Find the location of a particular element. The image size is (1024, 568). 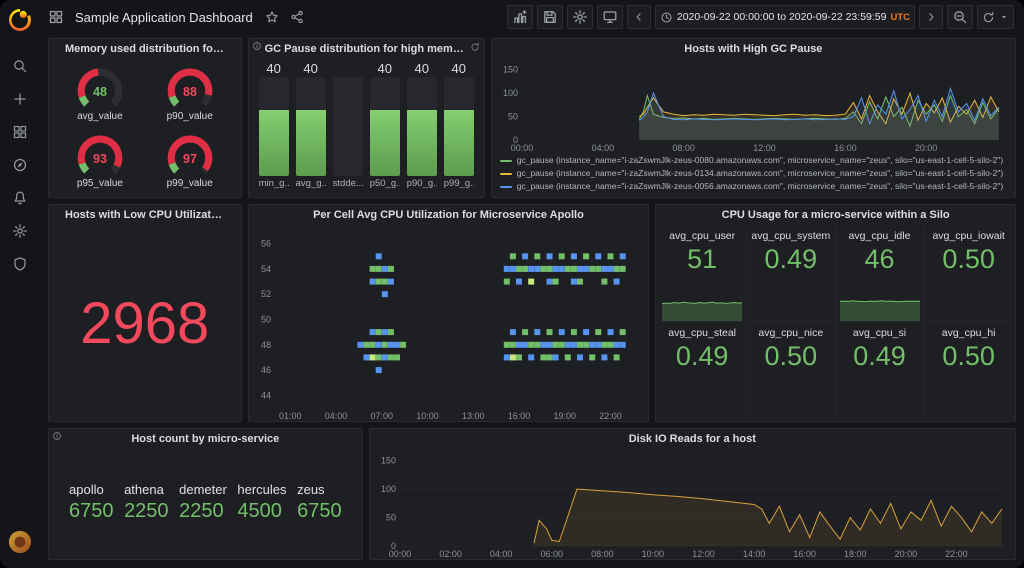

svg-text: 14:00 is located at coordinates (753, 554).